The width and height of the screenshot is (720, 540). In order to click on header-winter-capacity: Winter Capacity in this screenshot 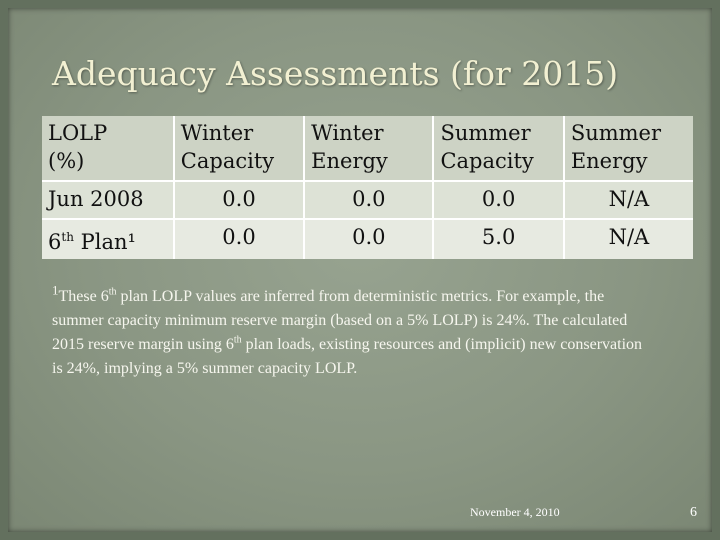, I will do `click(239, 149)`.